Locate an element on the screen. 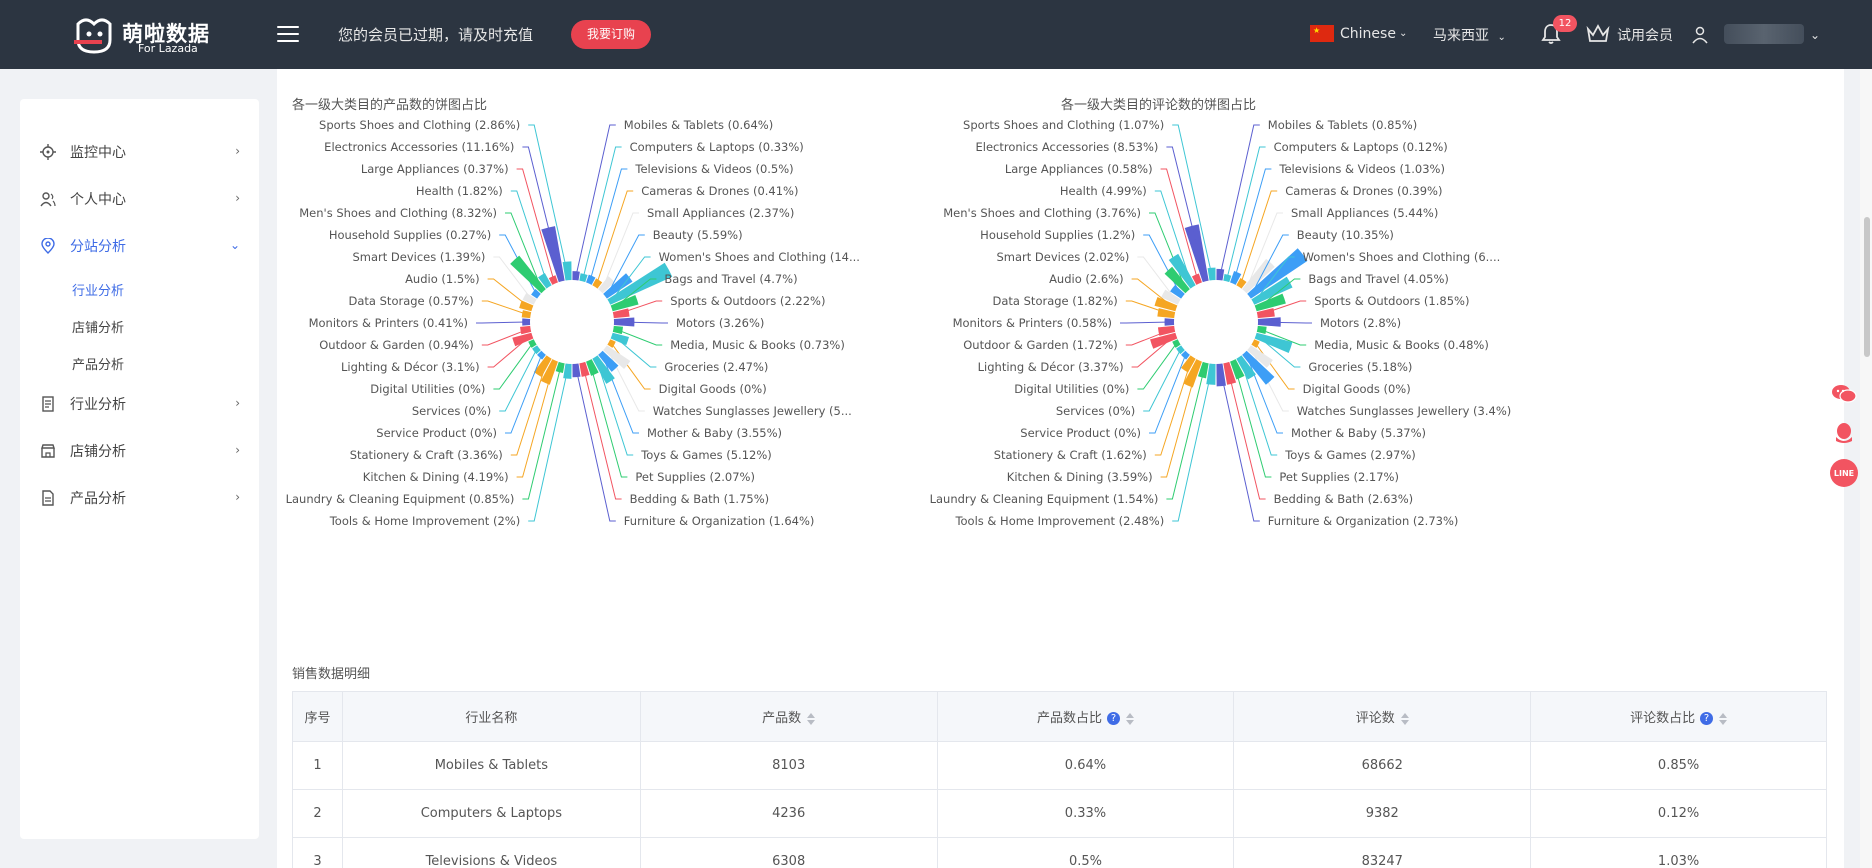 The height and width of the screenshot is (868, 1872). submenu-industry-analysis: 行业分析 is located at coordinates (98, 291).